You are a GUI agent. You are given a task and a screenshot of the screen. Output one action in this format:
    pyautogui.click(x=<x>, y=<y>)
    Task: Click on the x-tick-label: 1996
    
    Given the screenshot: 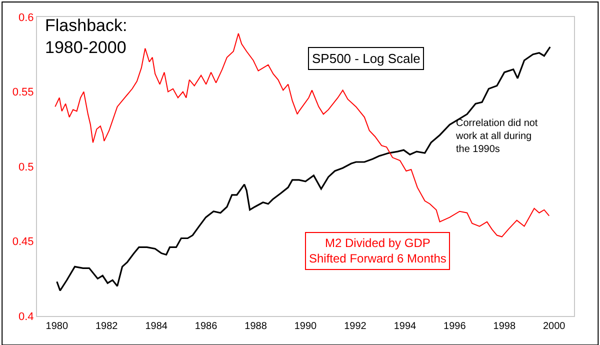 What is the action you would take?
    pyautogui.click(x=455, y=326)
    